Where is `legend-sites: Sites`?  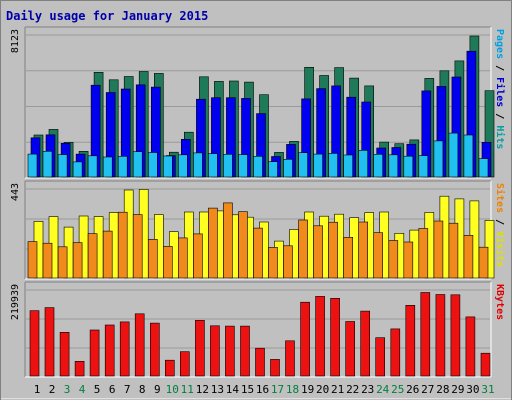
legend-sites: Sites is located at coordinates (500, 198).